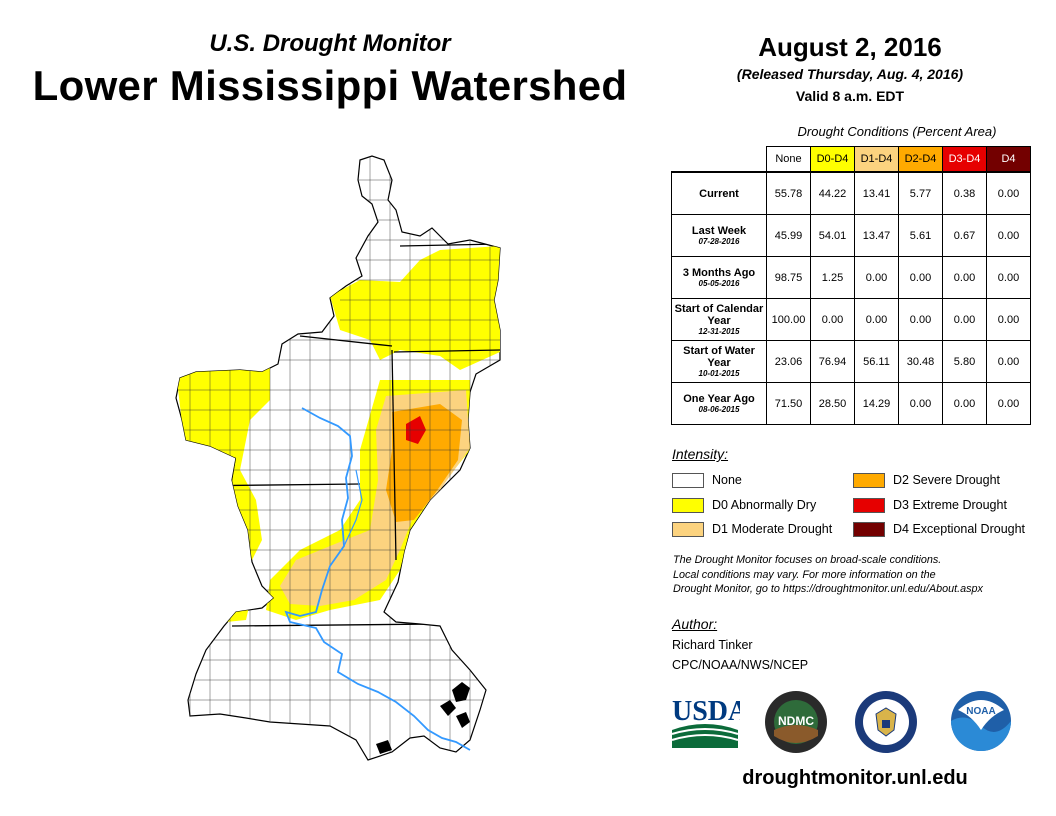 The height and width of the screenshot is (816, 1056). Describe the element at coordinates (740, 665) in the screenshot. I see `author-org: CPC/NOAA/NWS/NCEP` at that location.